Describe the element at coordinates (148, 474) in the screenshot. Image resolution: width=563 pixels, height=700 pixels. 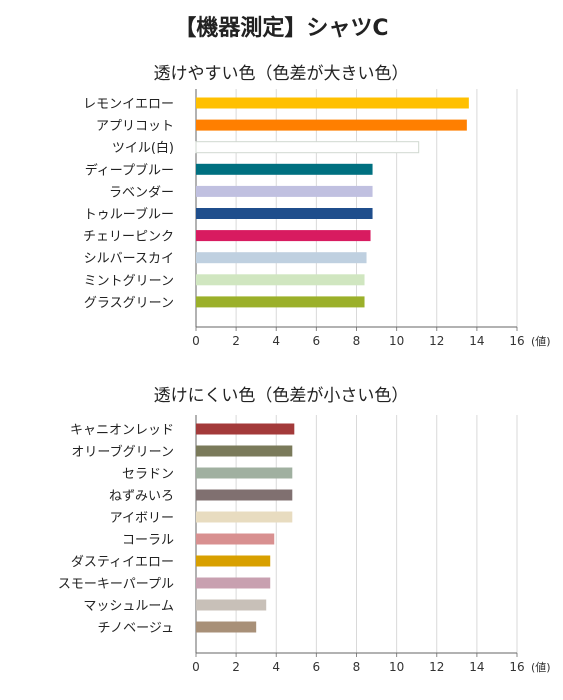
I see `category-label: セラドン` at that location.